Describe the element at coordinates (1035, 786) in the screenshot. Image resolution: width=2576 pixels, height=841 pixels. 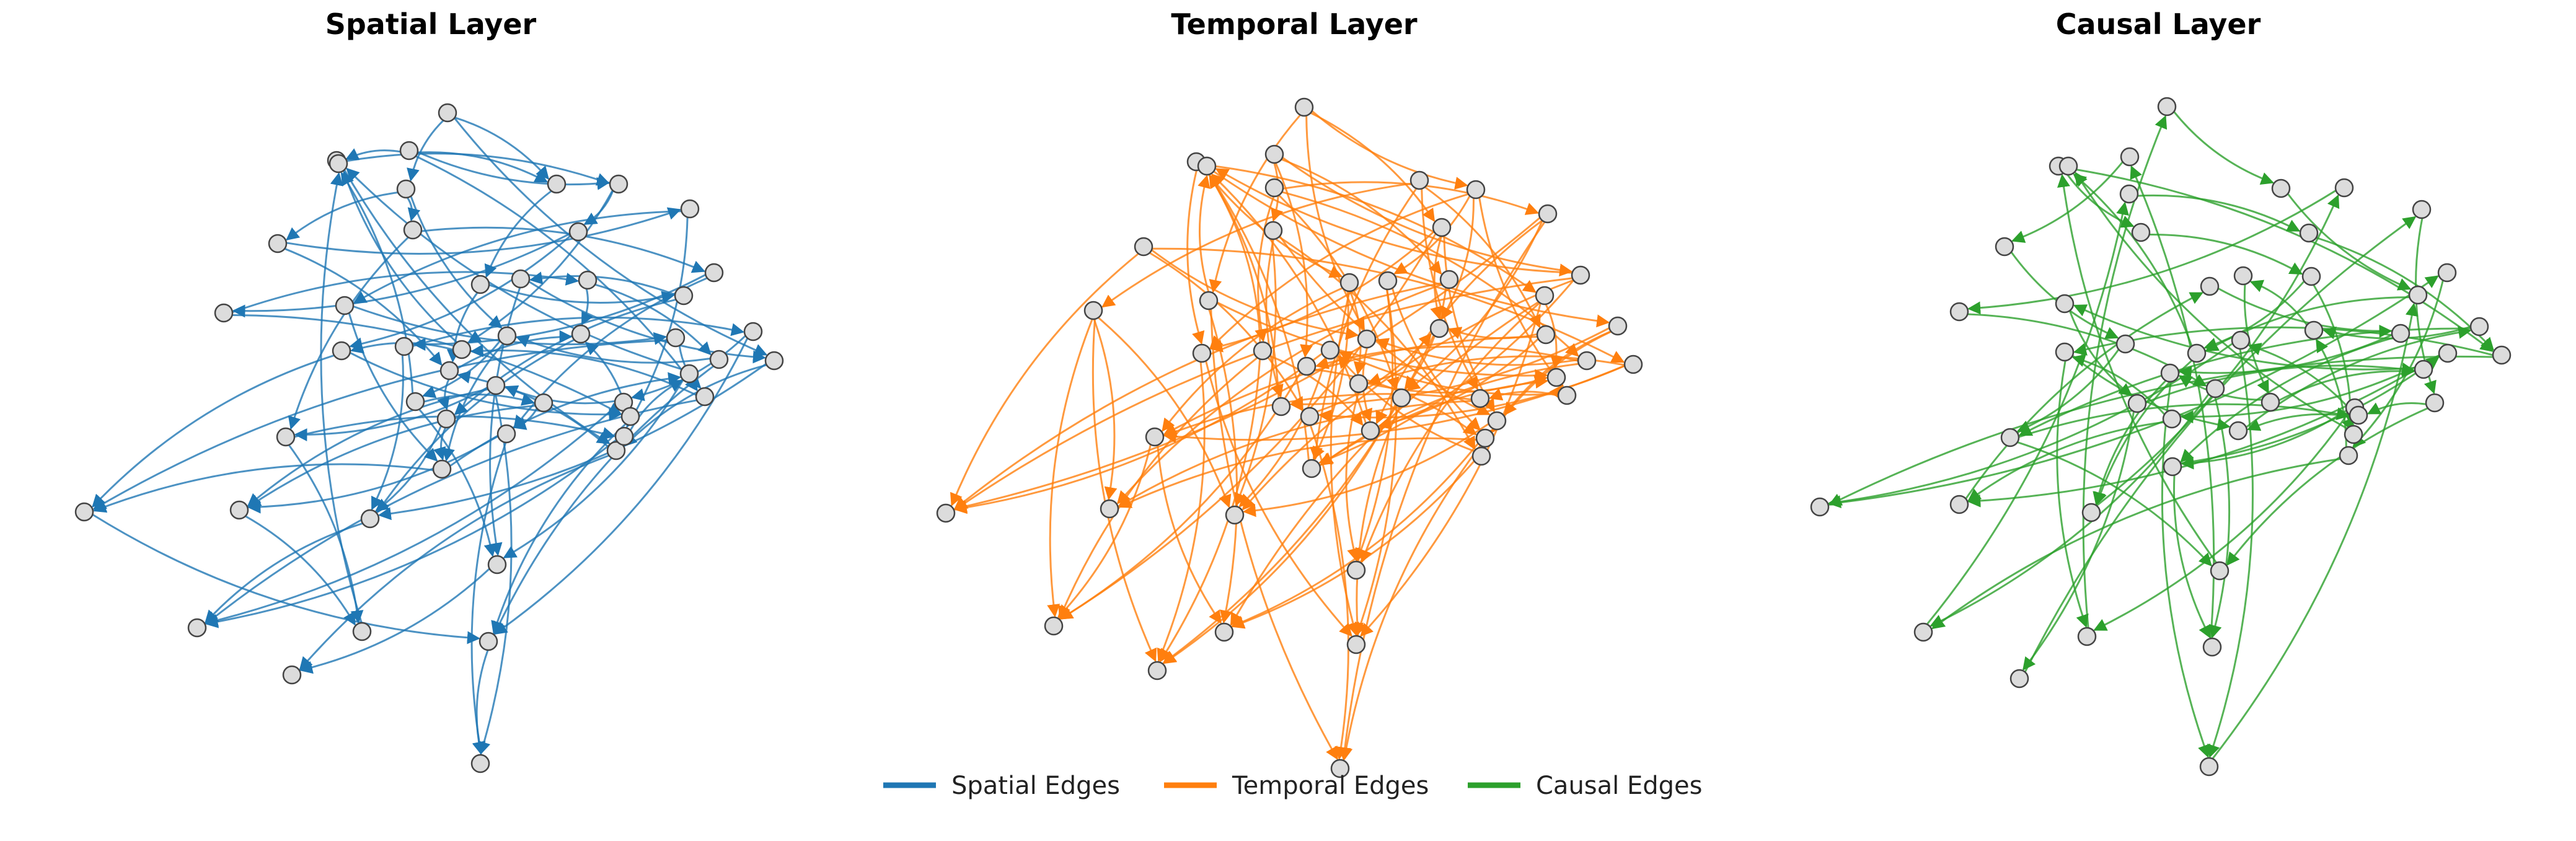
I see `legend-label-spatial: Spatial Edges` at that location.